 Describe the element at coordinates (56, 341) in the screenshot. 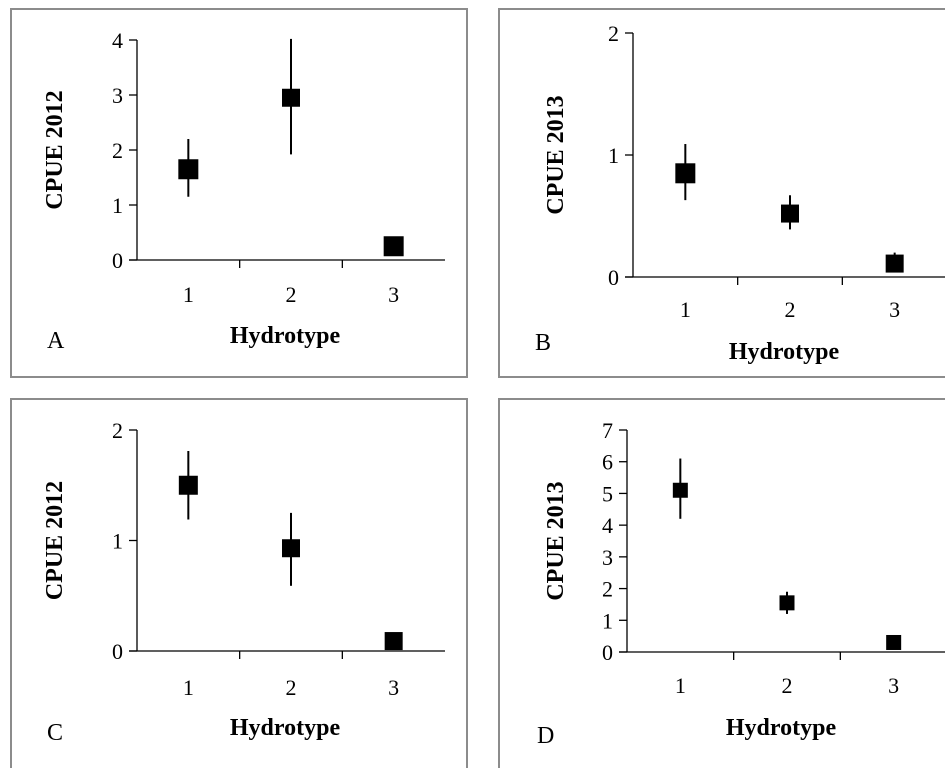

I see `panel-label: A` at that location.